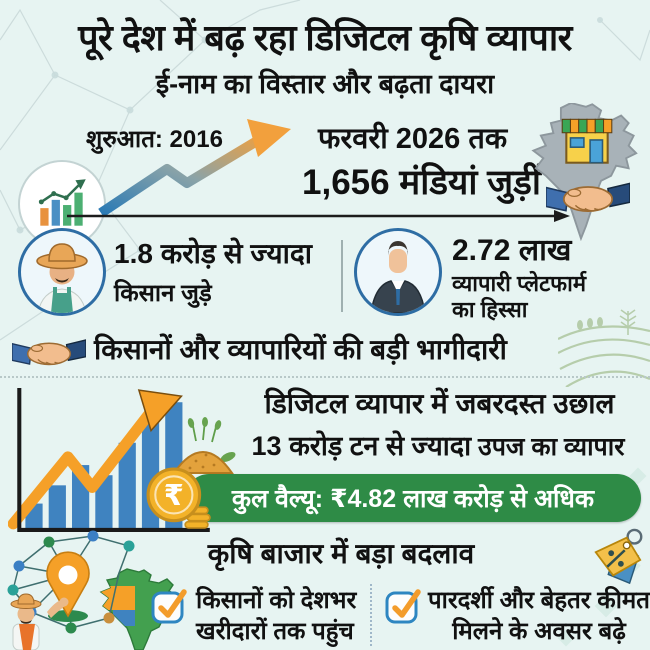 This screenshot has height=650, width=650. I want to click on section-divider, so click(325, 377).